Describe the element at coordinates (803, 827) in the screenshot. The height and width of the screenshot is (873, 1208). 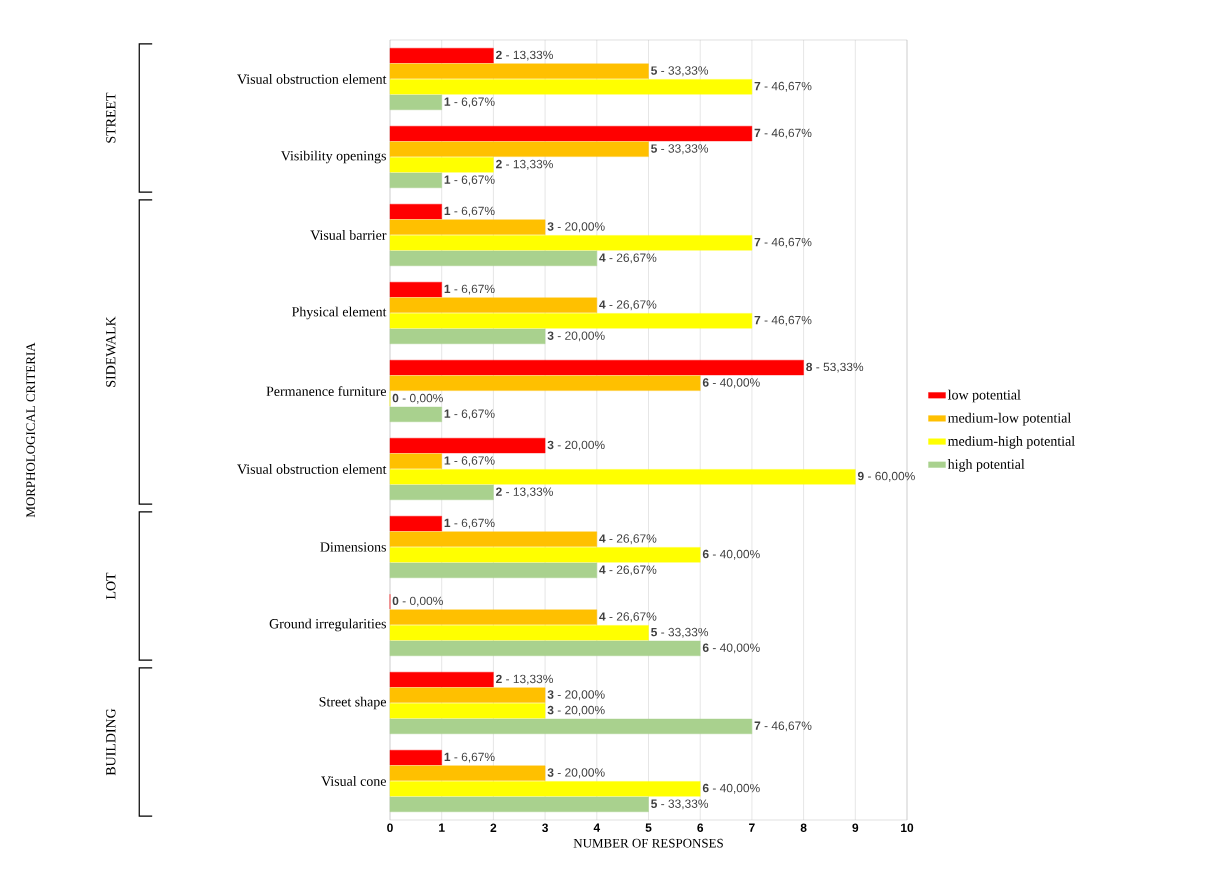
I see `x-tick-label: 8` at that location.